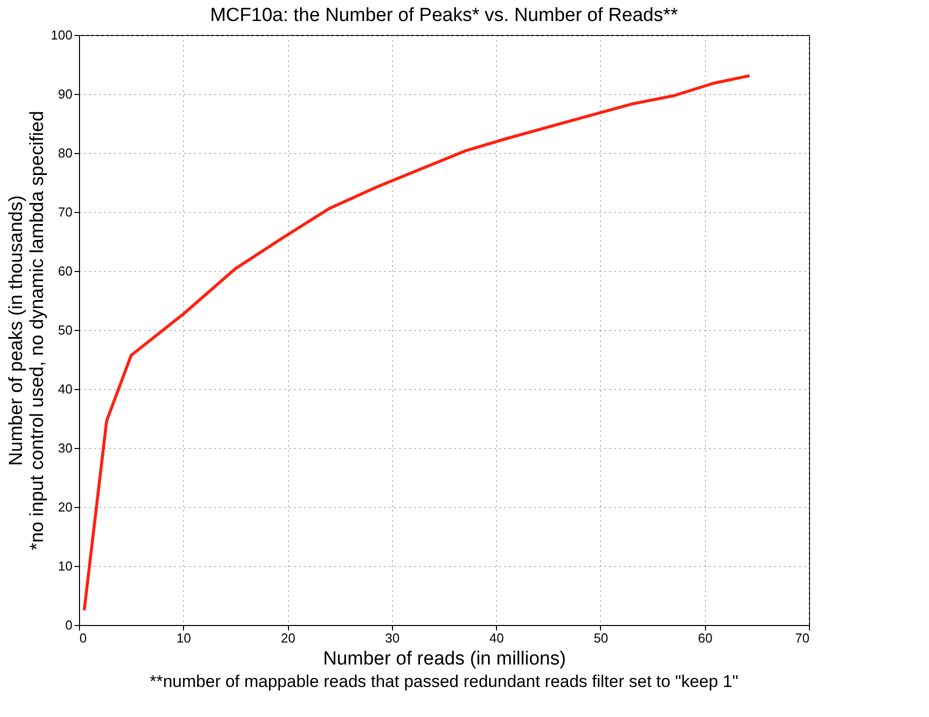  What do you see at coordinates (65, 212) in the screenshot?
I see `y-tick-label: 70` at bounding box center [65, 212].